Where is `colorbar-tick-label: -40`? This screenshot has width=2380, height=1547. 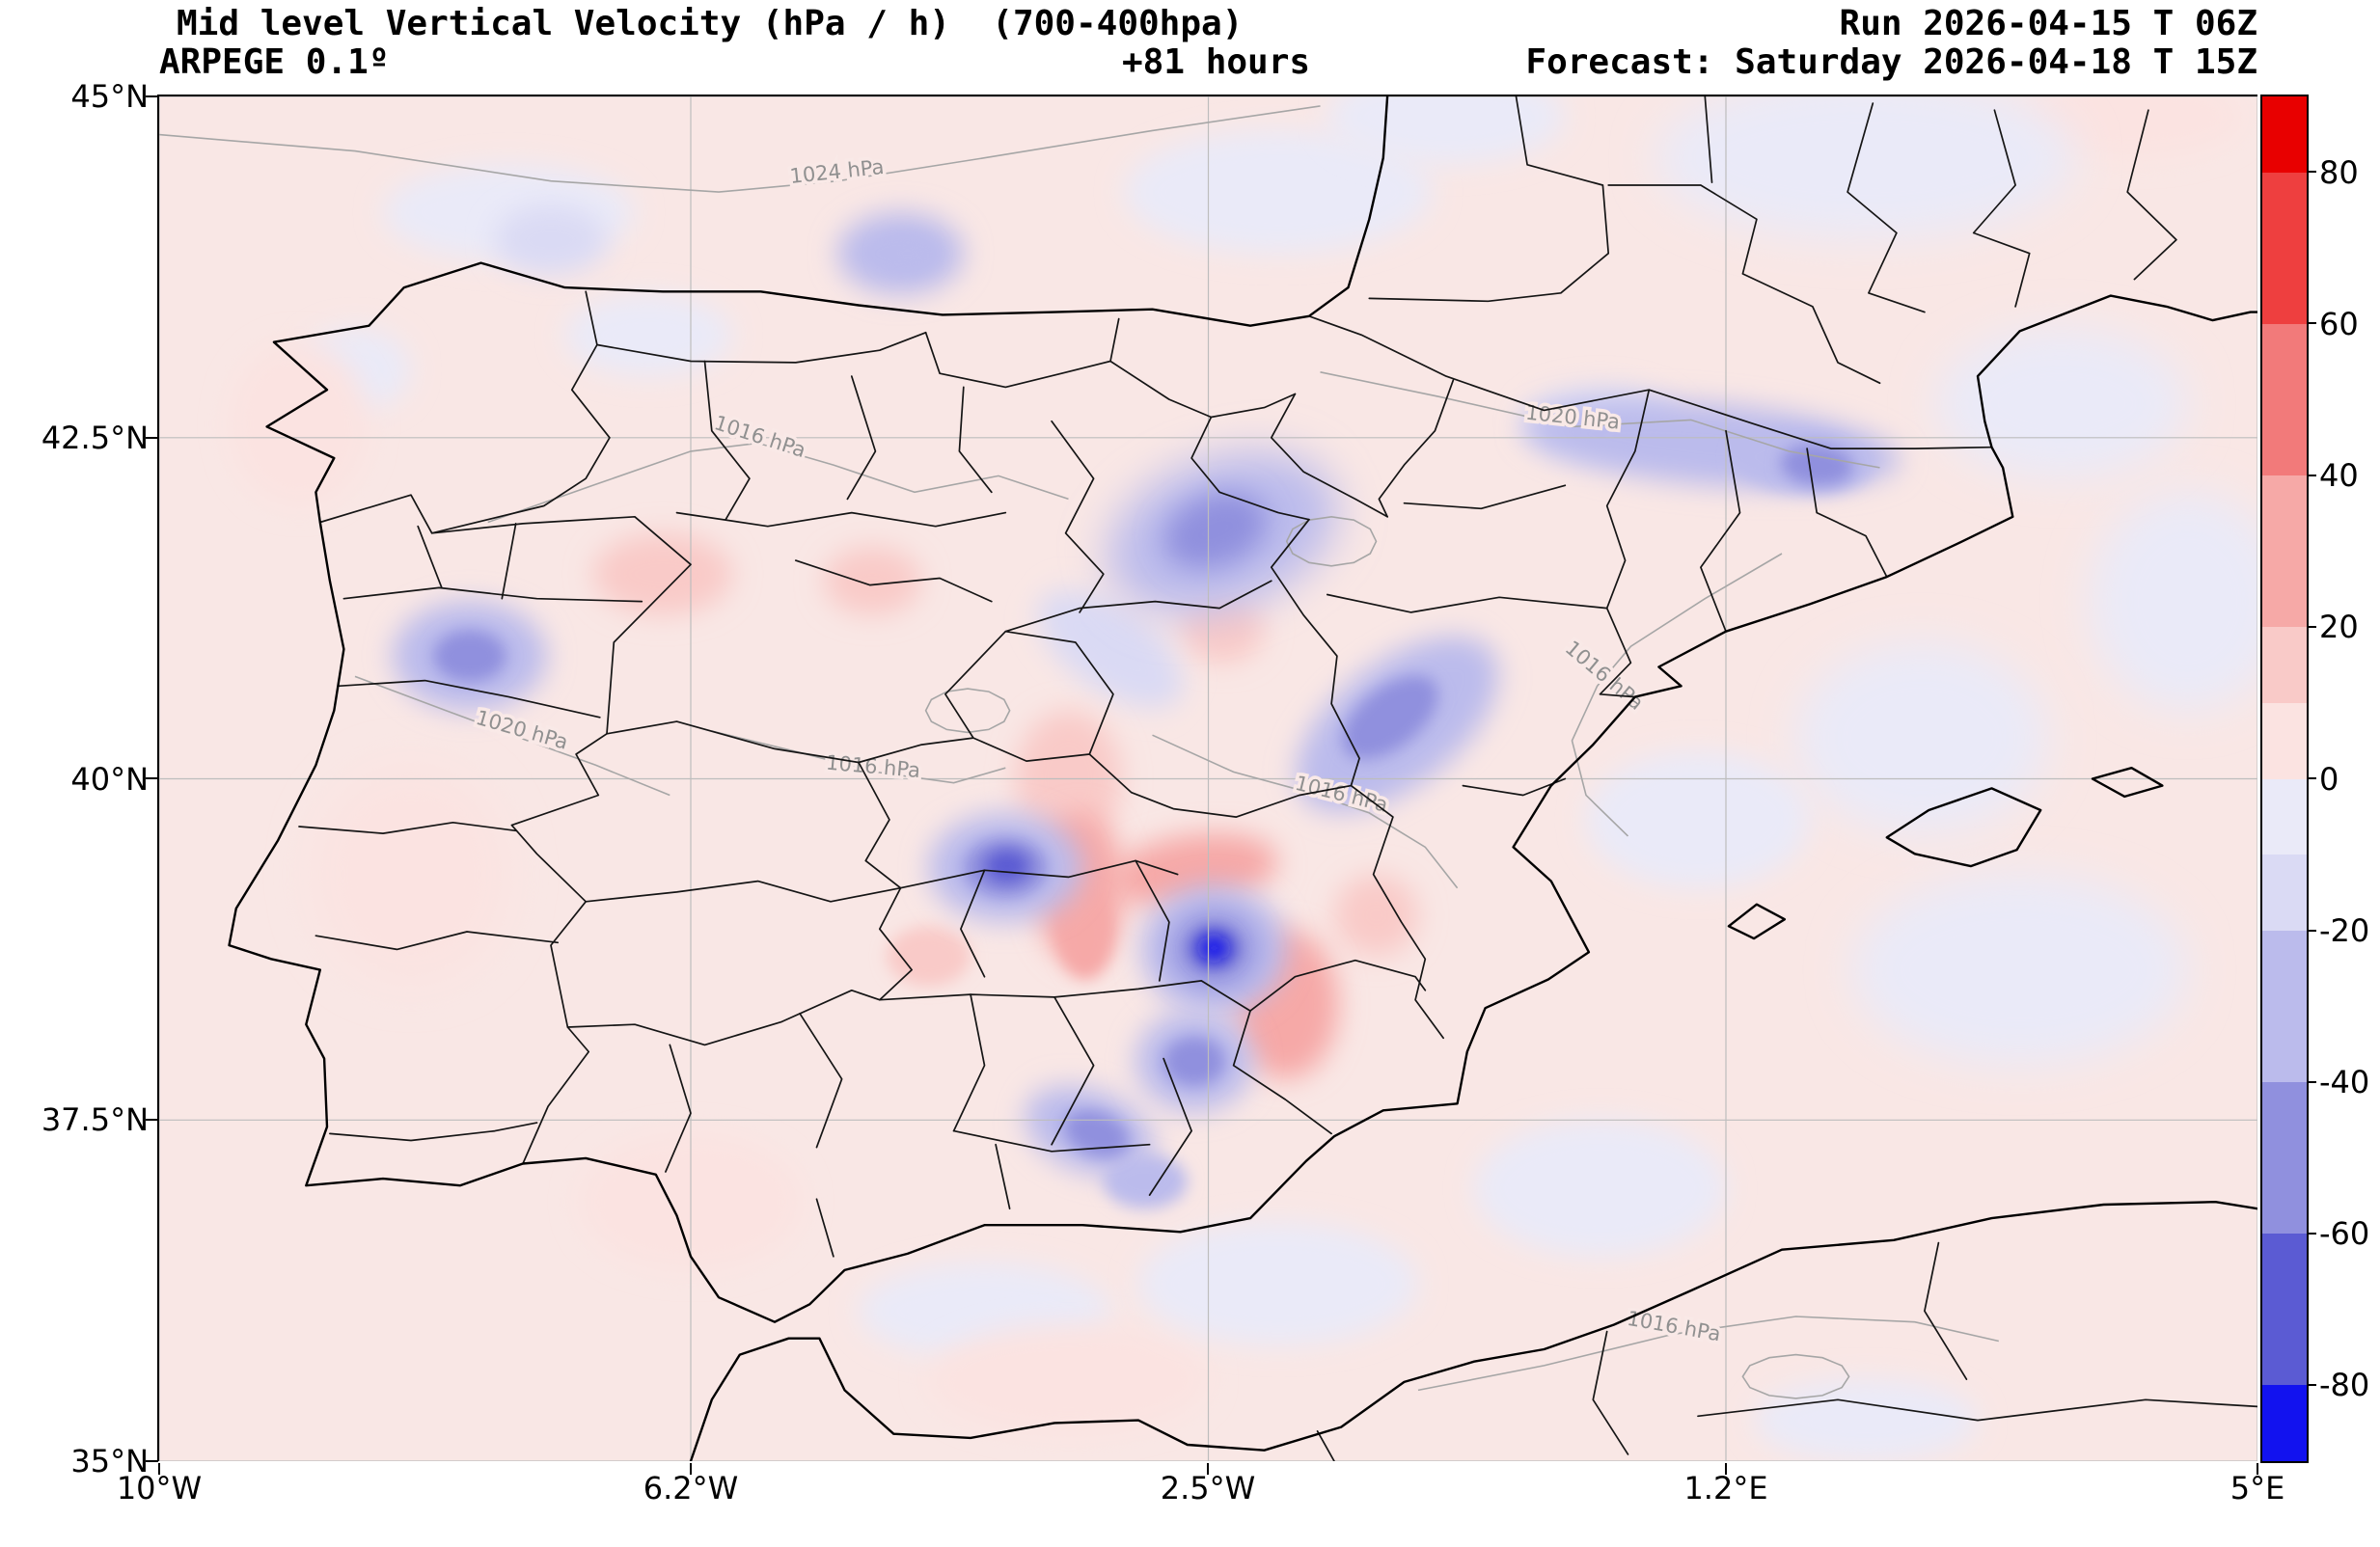
colorbar-tick-label: -40 is located at coordinates (2345, 1082).